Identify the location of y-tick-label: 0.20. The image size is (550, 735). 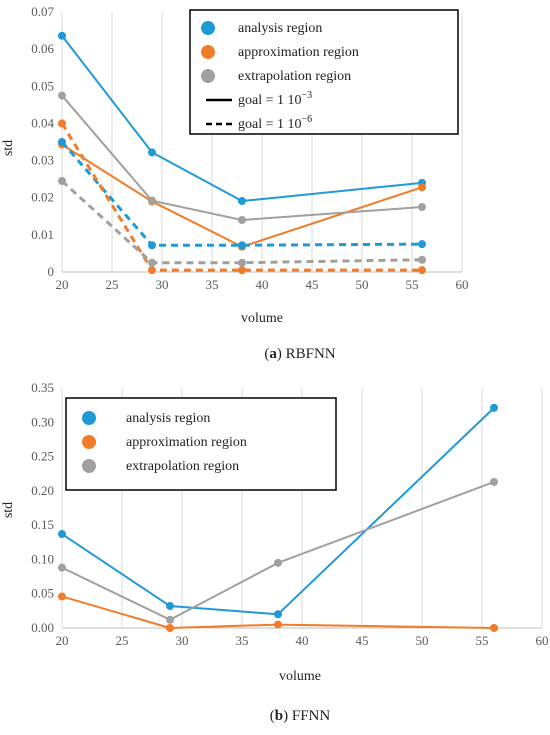
(42, 490).